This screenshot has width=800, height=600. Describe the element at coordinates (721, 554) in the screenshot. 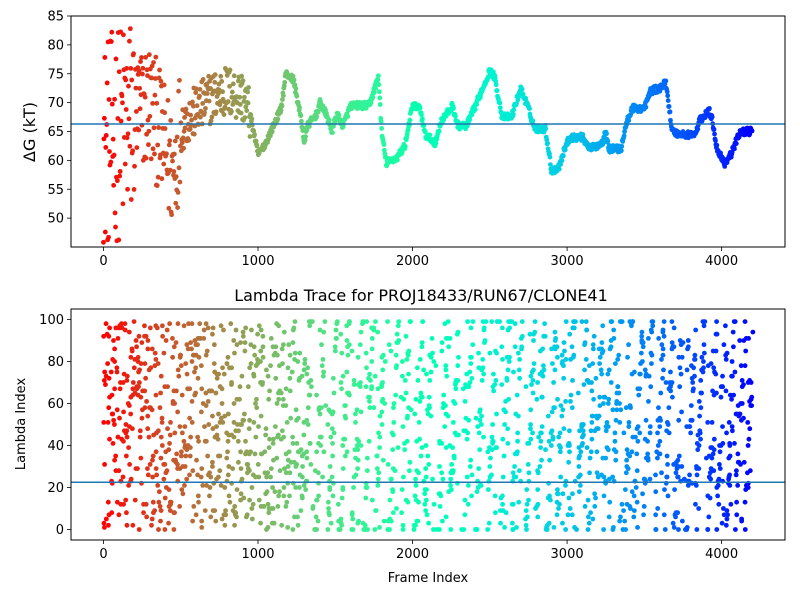

I see `bottom-x-tick-label: 4000` at that location.